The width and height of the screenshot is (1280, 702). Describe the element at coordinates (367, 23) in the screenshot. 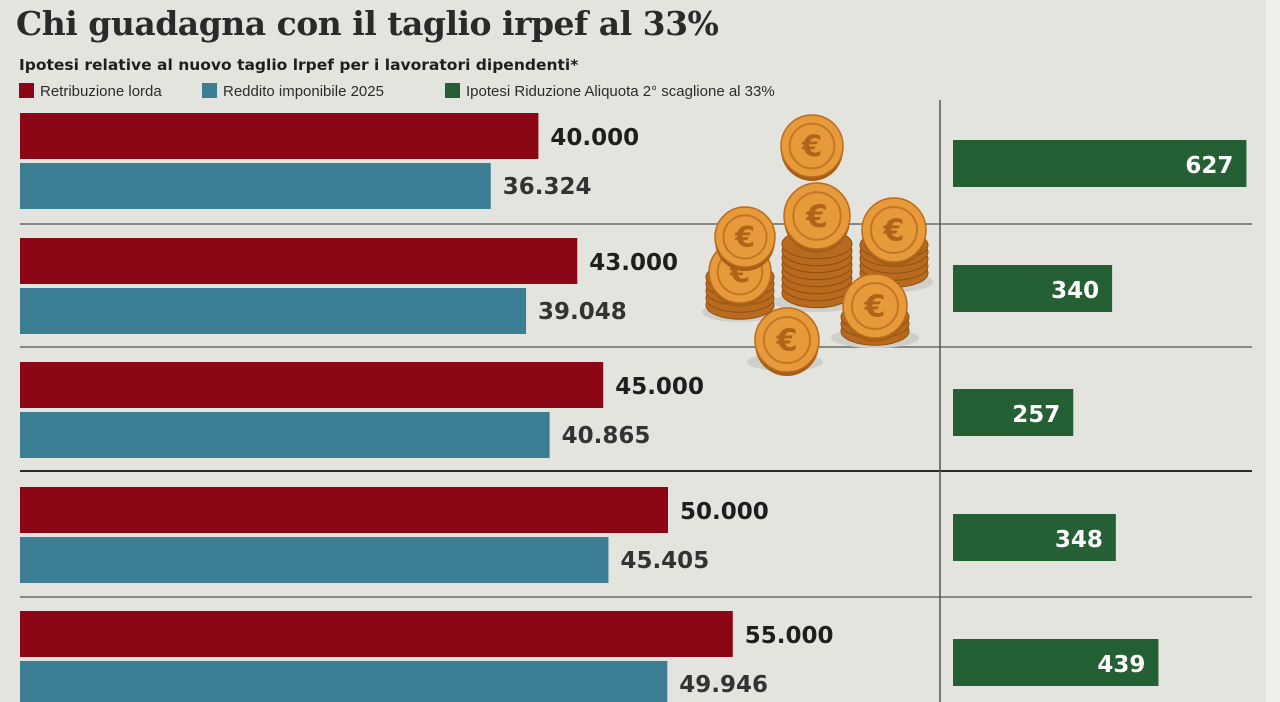

I see `chart-title: Chi guadagna con il taglio irpef al 33%` at that location.